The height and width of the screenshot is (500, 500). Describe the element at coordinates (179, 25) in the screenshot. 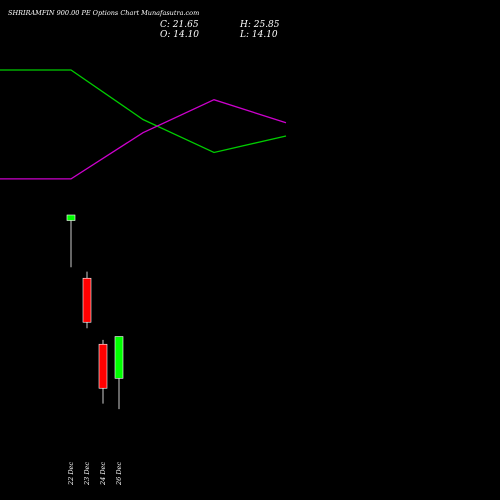

I see `close-value: C: 21.65` at that location.